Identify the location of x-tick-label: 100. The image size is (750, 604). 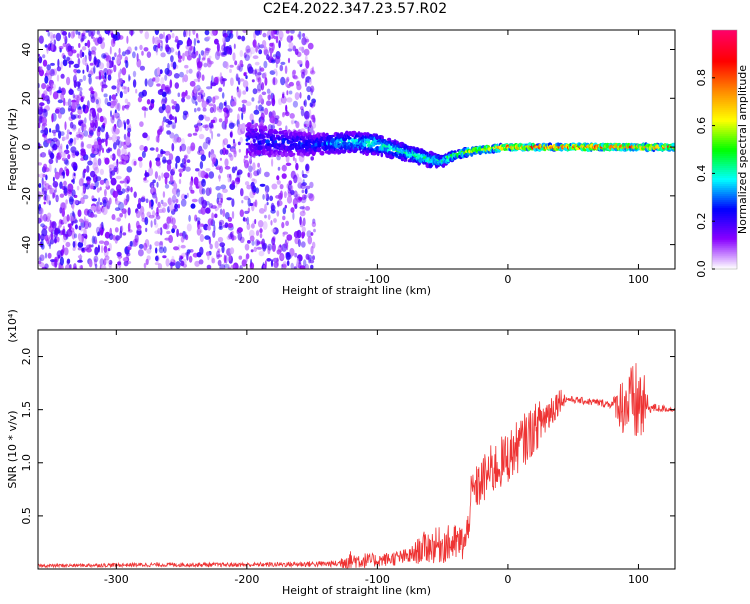
(638, 579).